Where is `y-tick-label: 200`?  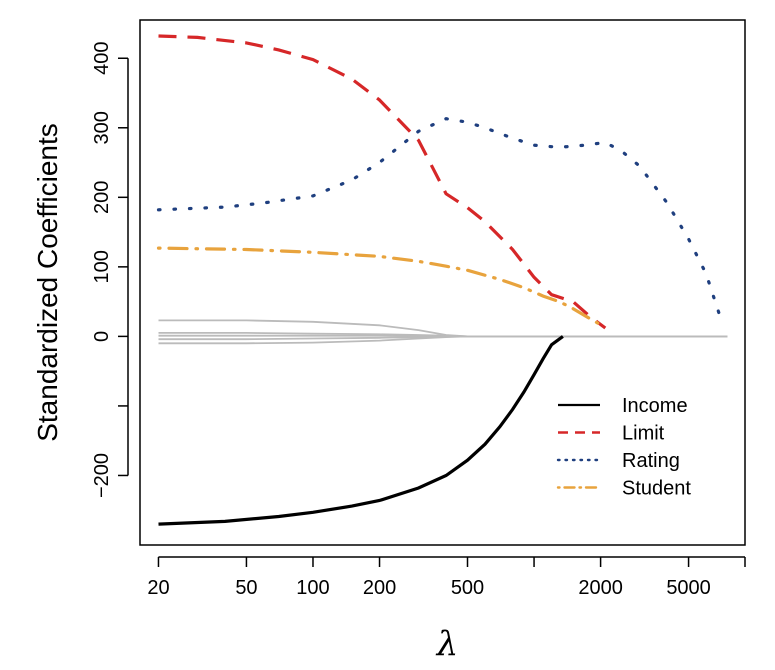 y-tick-label: 200 is located at coordinates (102, 197).